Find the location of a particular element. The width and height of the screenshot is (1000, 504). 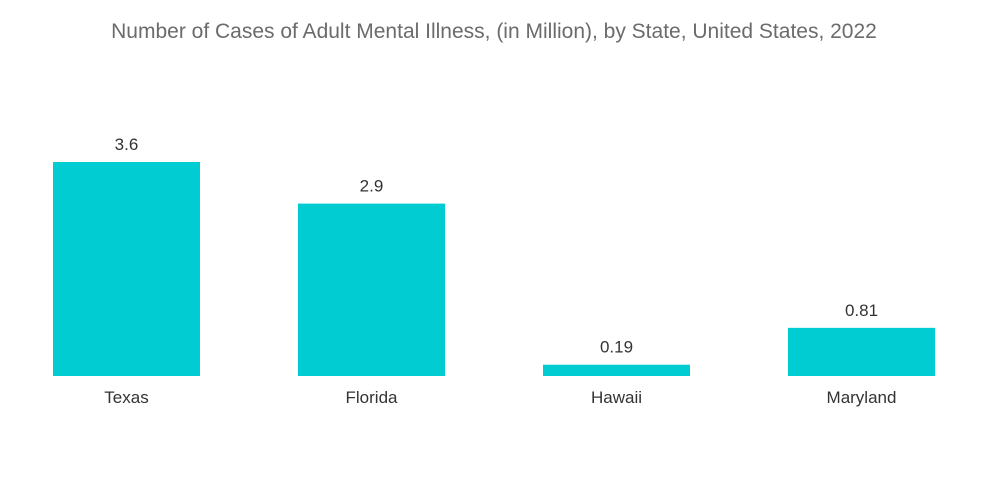

category-labels-group: Texas Florida Hawaii Maryland is located at coordinates (500, 397).